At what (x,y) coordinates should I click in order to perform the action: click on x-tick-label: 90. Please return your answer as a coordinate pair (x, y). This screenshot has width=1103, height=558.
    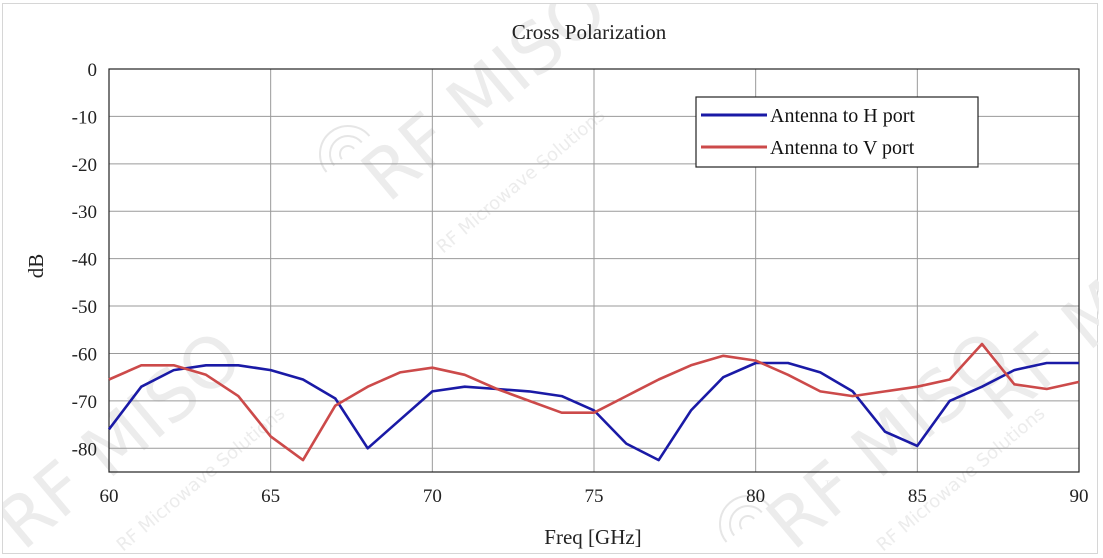
    Looking at the image, I should click on (1079, 496).